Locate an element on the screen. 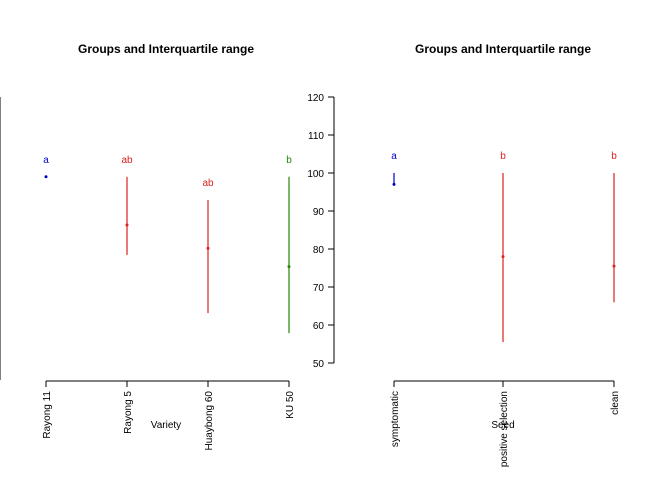  x-axis-label: Seed is located at coordinates (502, 425).